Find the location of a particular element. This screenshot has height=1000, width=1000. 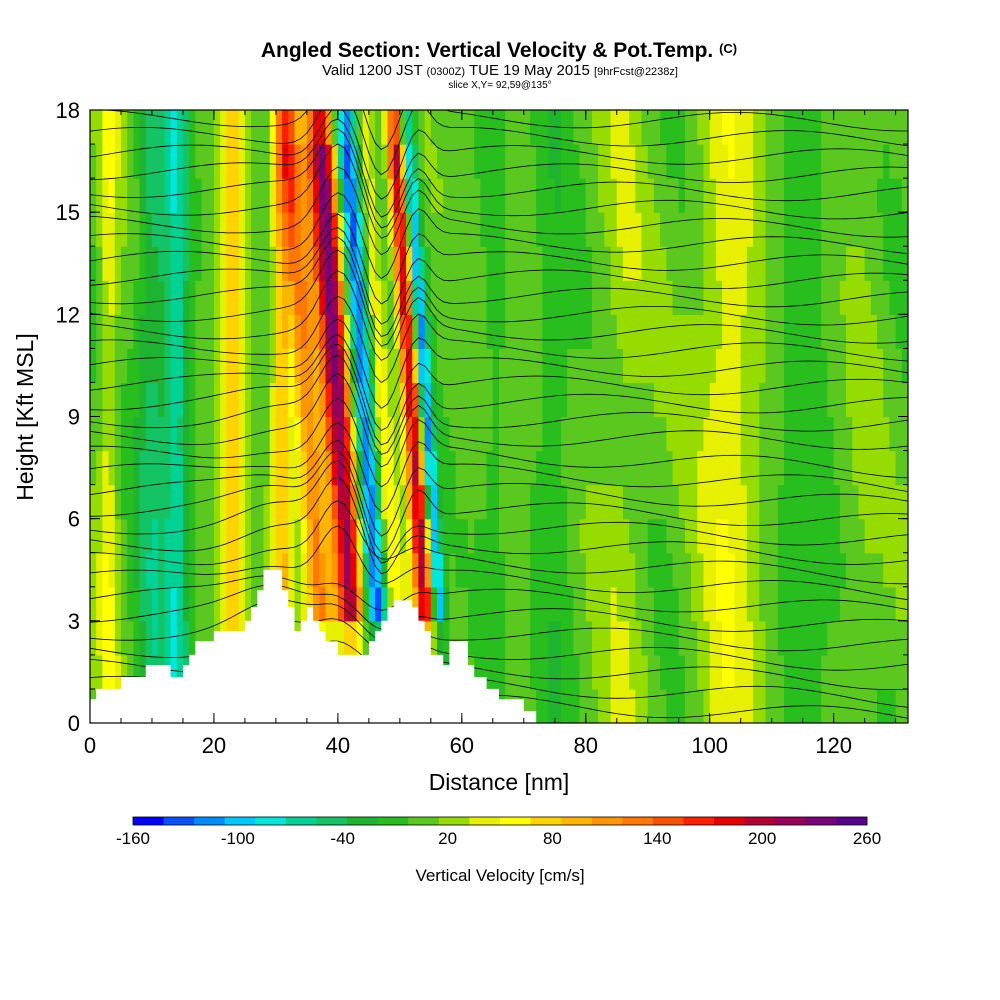

colorbar-frame is located at coordinates (500, 821).